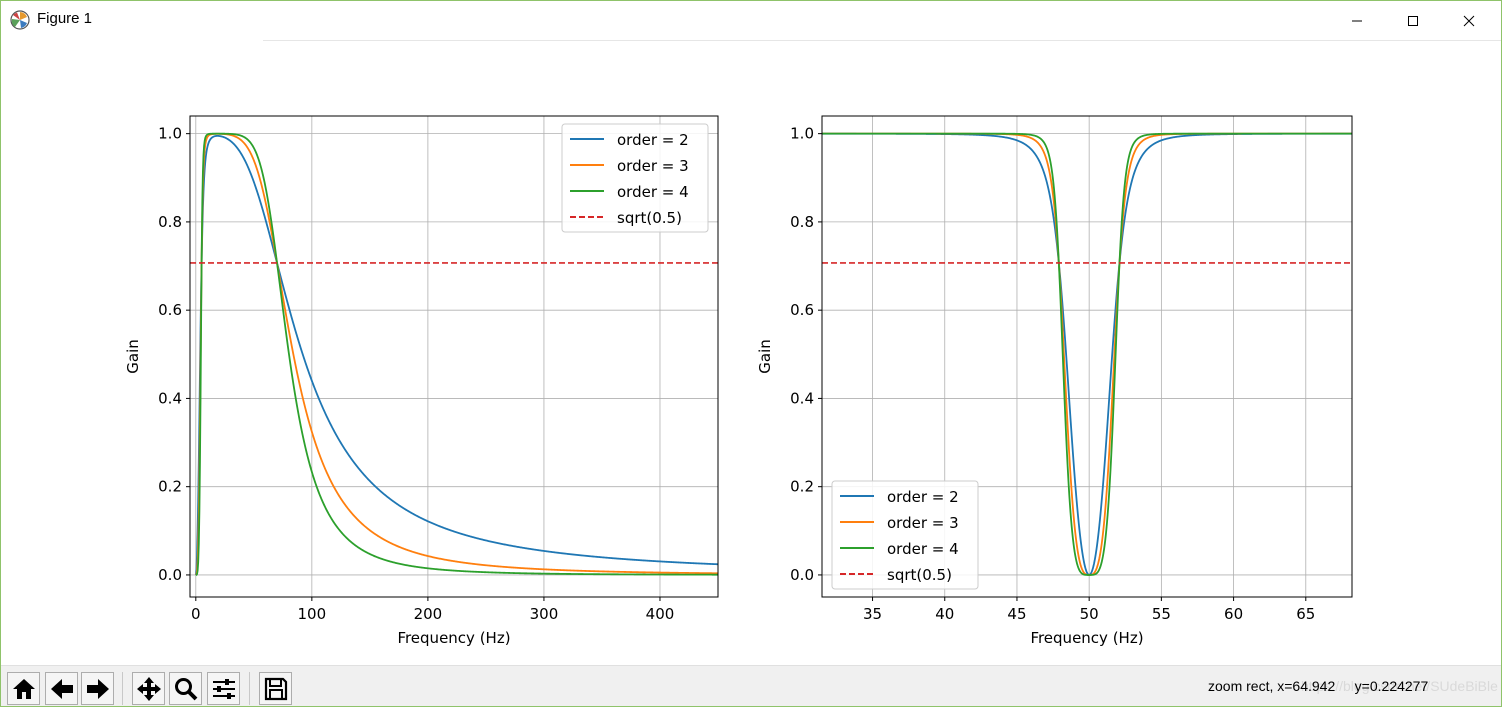 The height and width of the screenshot is (707, 1502). What do you see at coordinates (312, 614) in the screenshot?
I see `x-tick-label: 100` at bounding box center [312, 614].